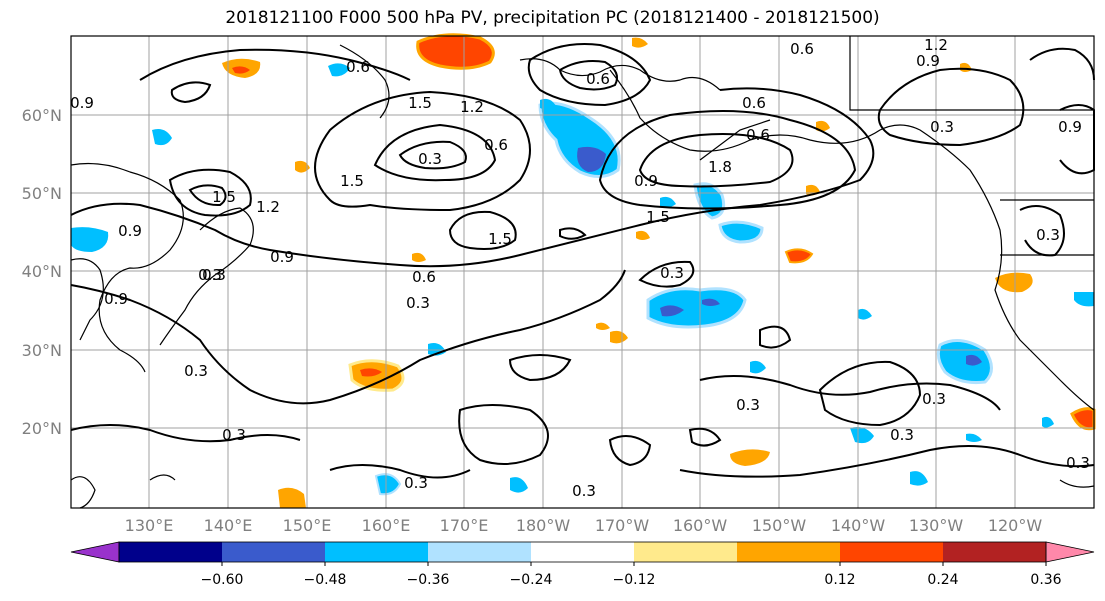  Describe the element at coordinates (95, 552) in the screenshot. I see `colorbar-extend-low` at that location.